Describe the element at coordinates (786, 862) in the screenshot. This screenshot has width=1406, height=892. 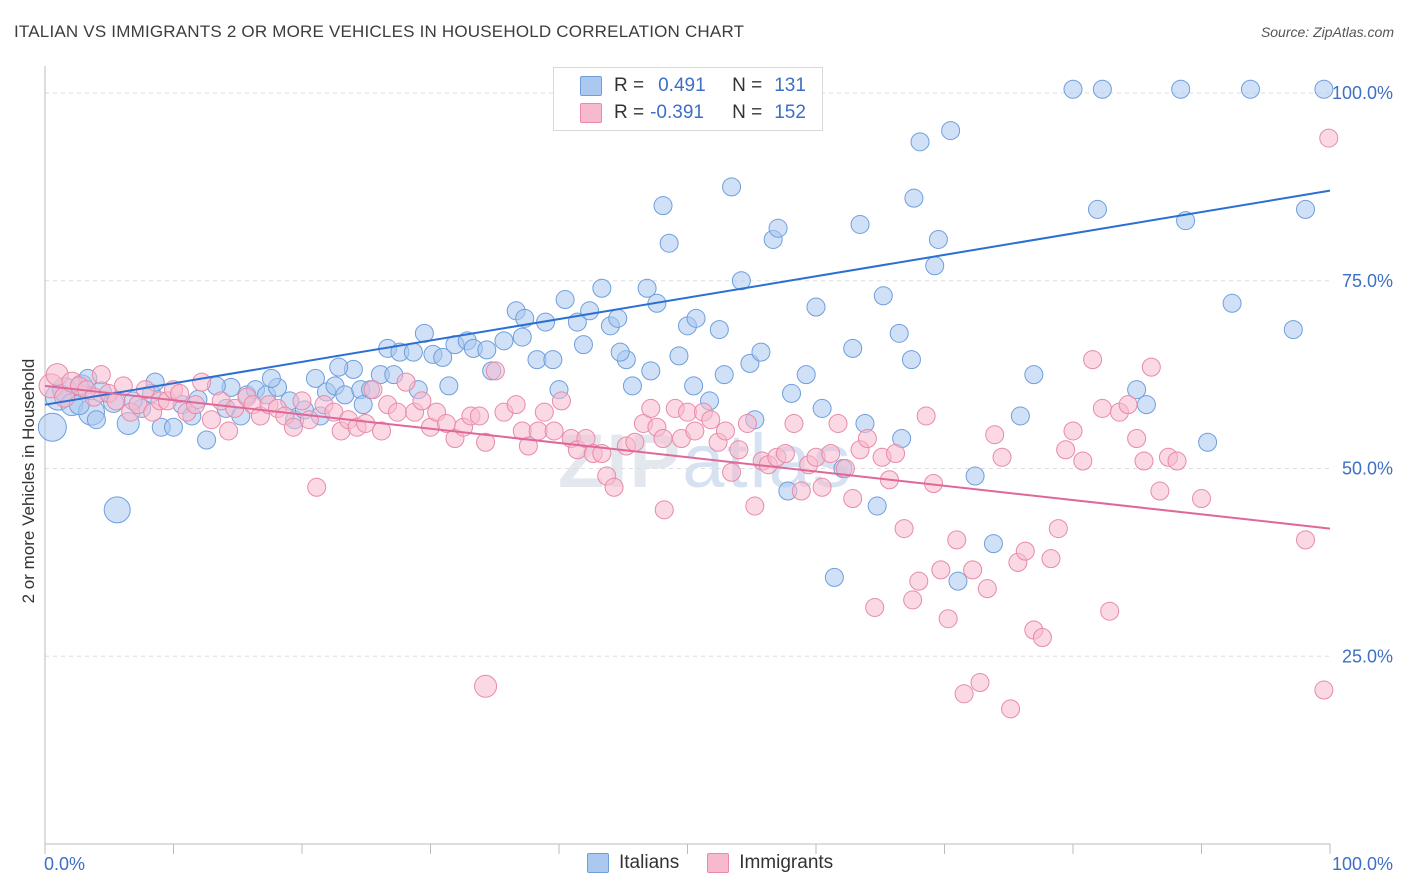
I see `series-label-immigrants: Immigrants` at that location.